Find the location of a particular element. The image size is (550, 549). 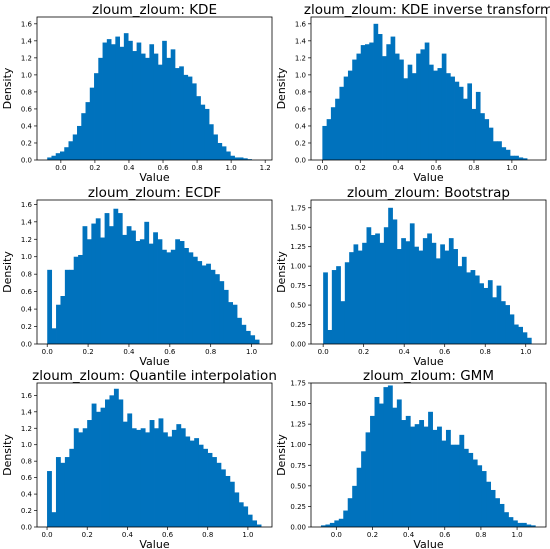

y-tick-label: 0.75 is located at coordinates (298, 466).